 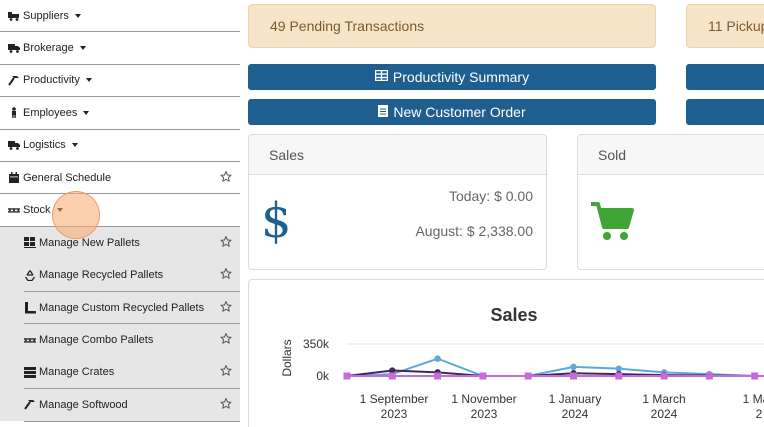 I want to click on submenu-item-label: Manage New Pallets, so click(x=89, y=242).